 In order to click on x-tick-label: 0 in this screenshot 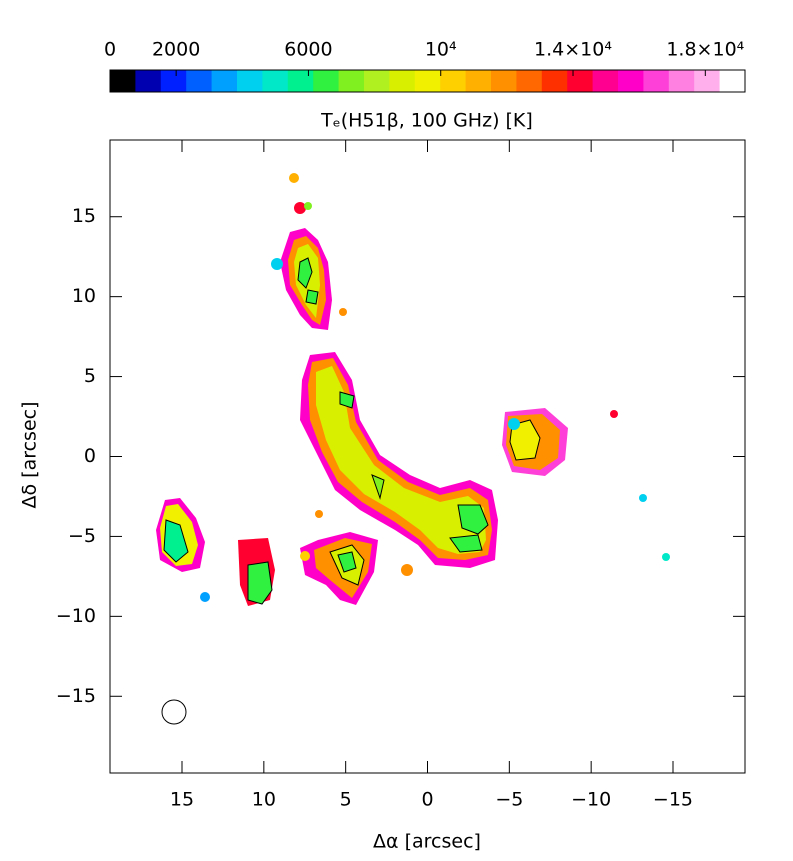, I will do `click(427, 800)`.